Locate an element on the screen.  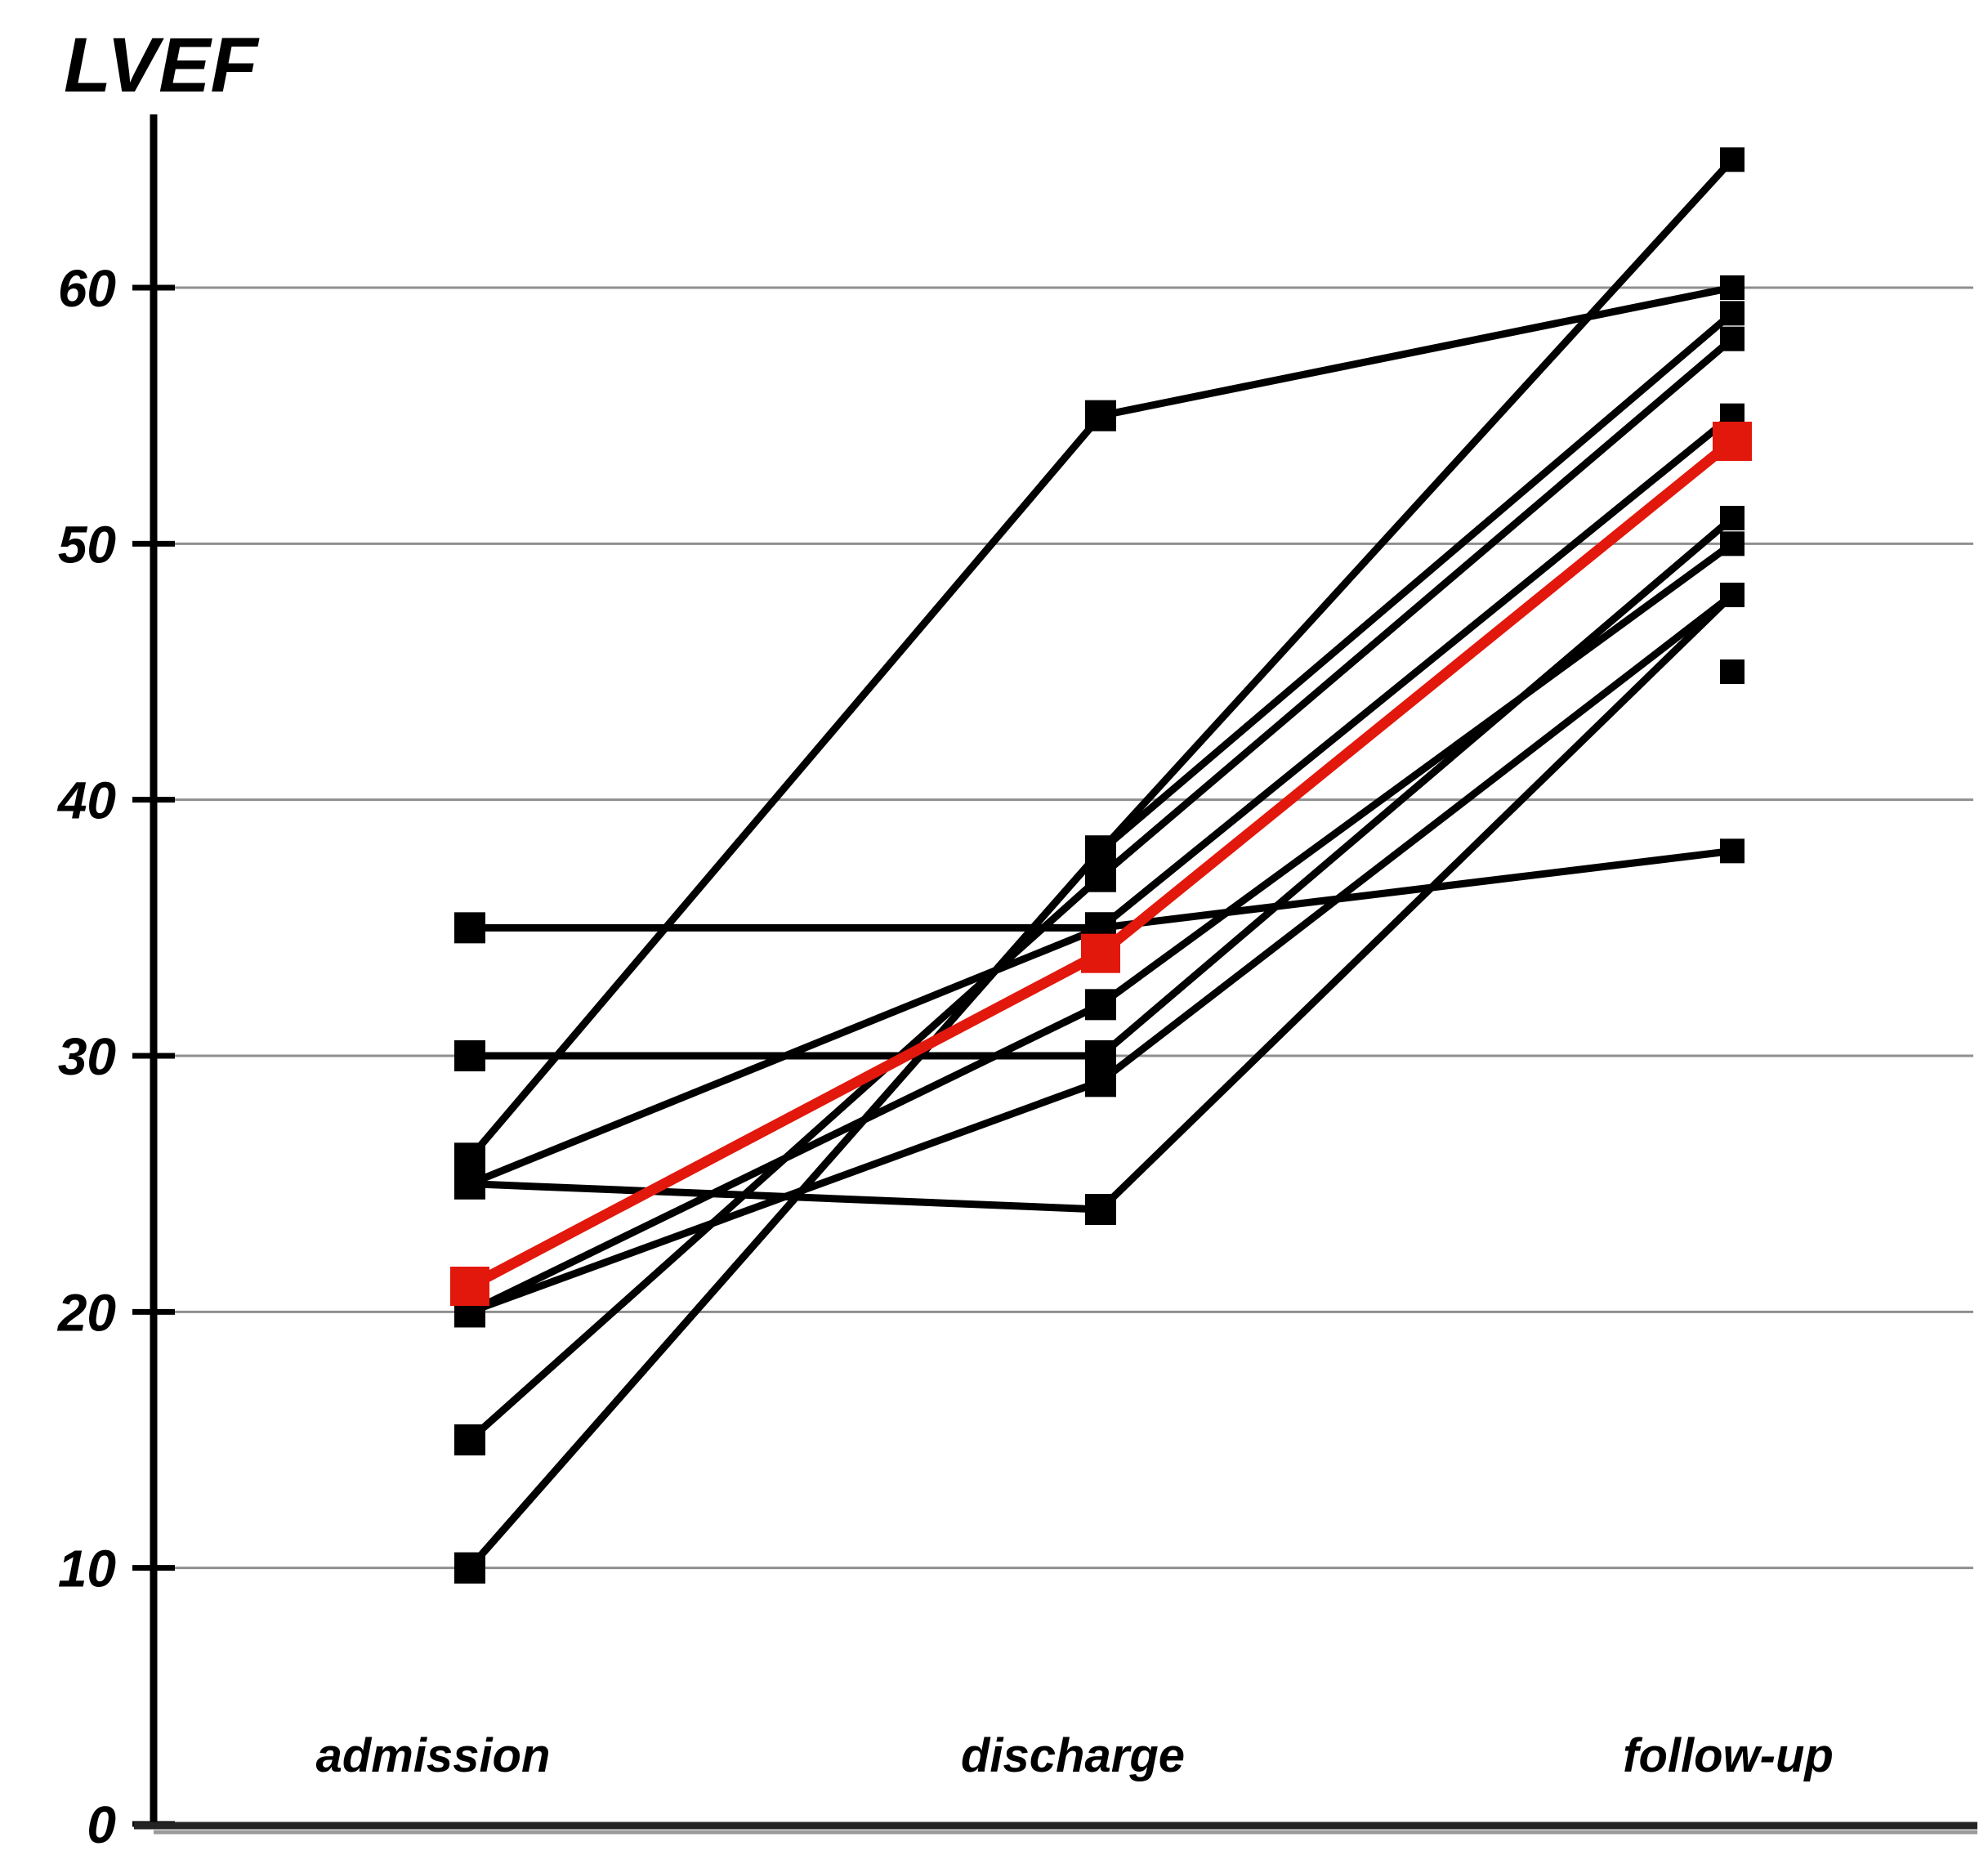
x-axis-label-discharge: discharge is located at coordinates (1073, 1756).